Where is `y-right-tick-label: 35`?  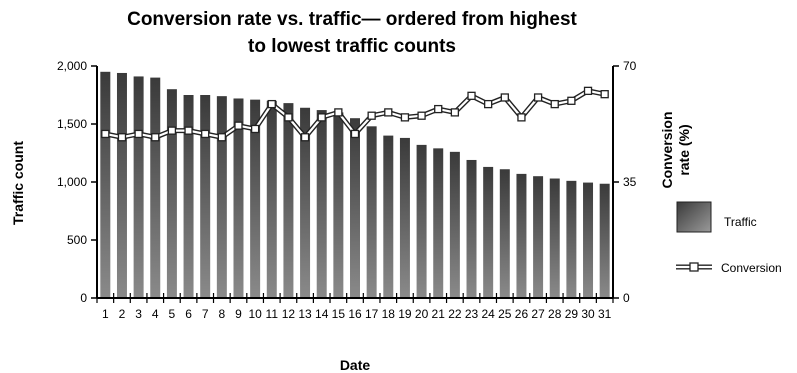
y-right-tick-label: 35 is located at coordinates (630, 182).